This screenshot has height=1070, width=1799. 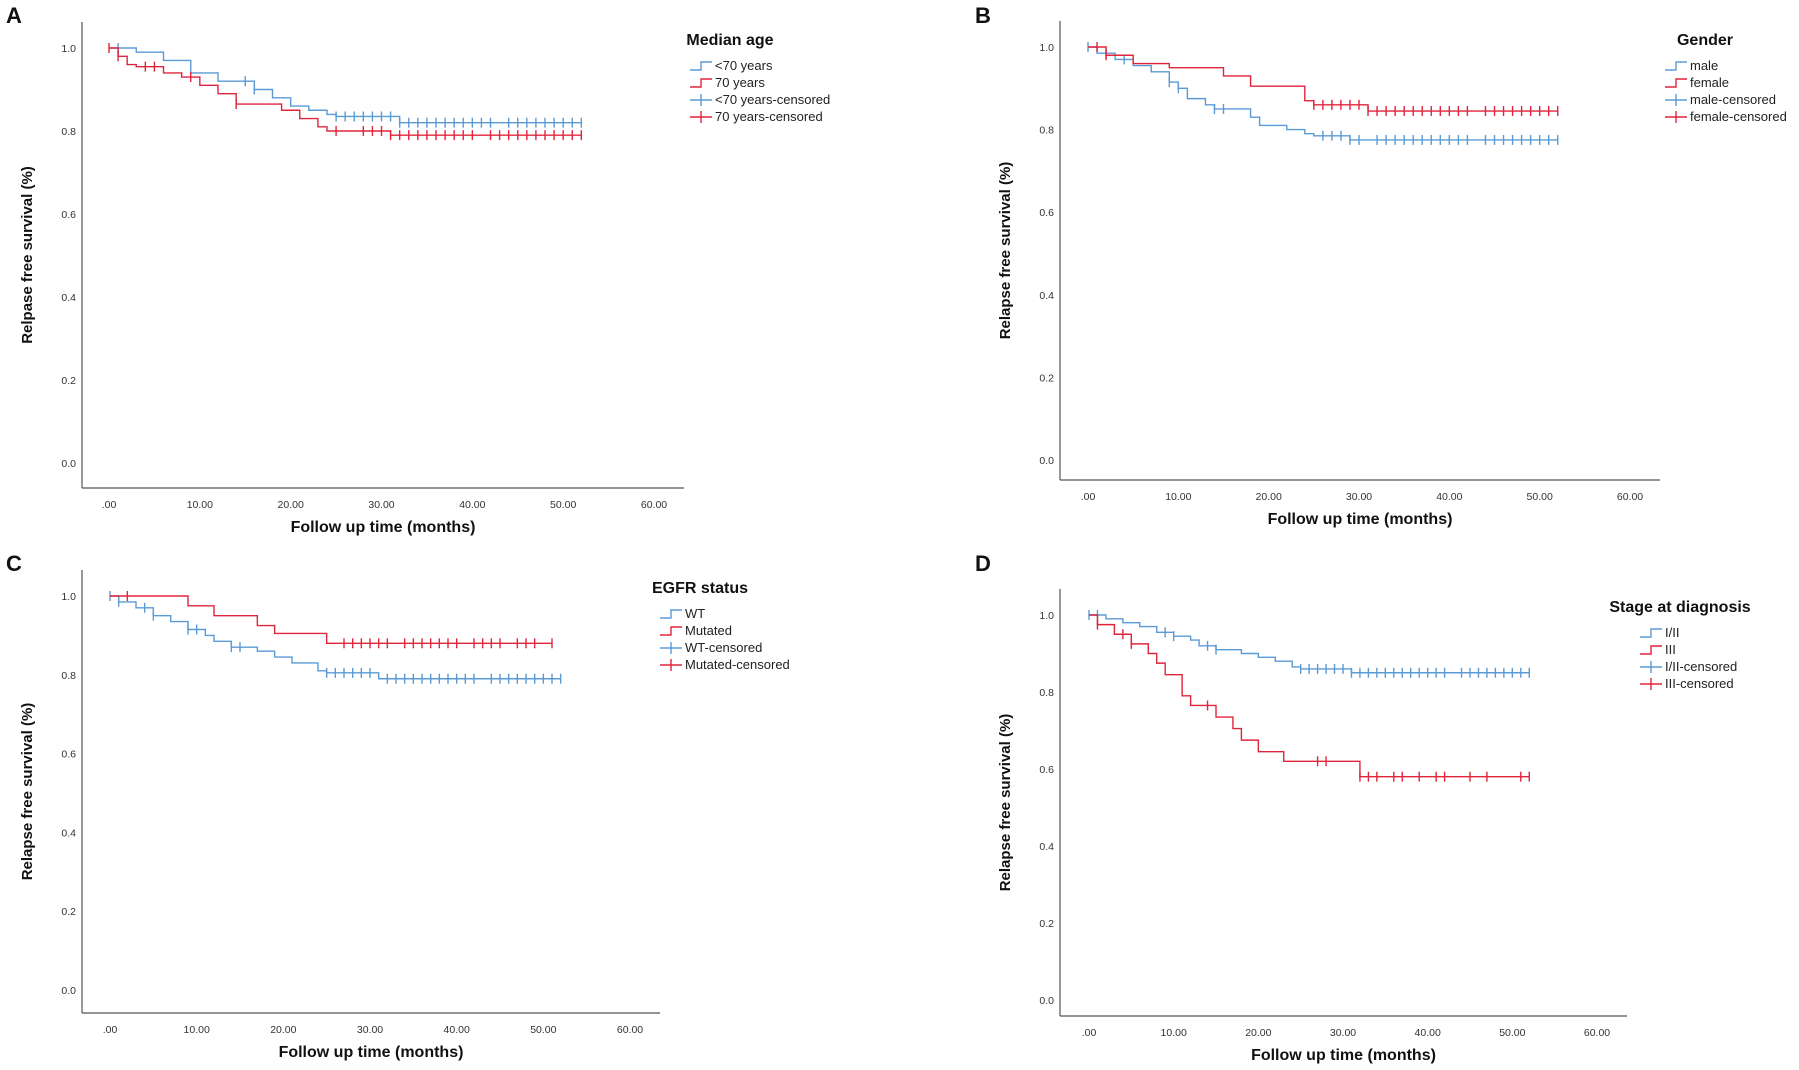 I want to click on panel-letter-b: B, so click(x=983, y=15).